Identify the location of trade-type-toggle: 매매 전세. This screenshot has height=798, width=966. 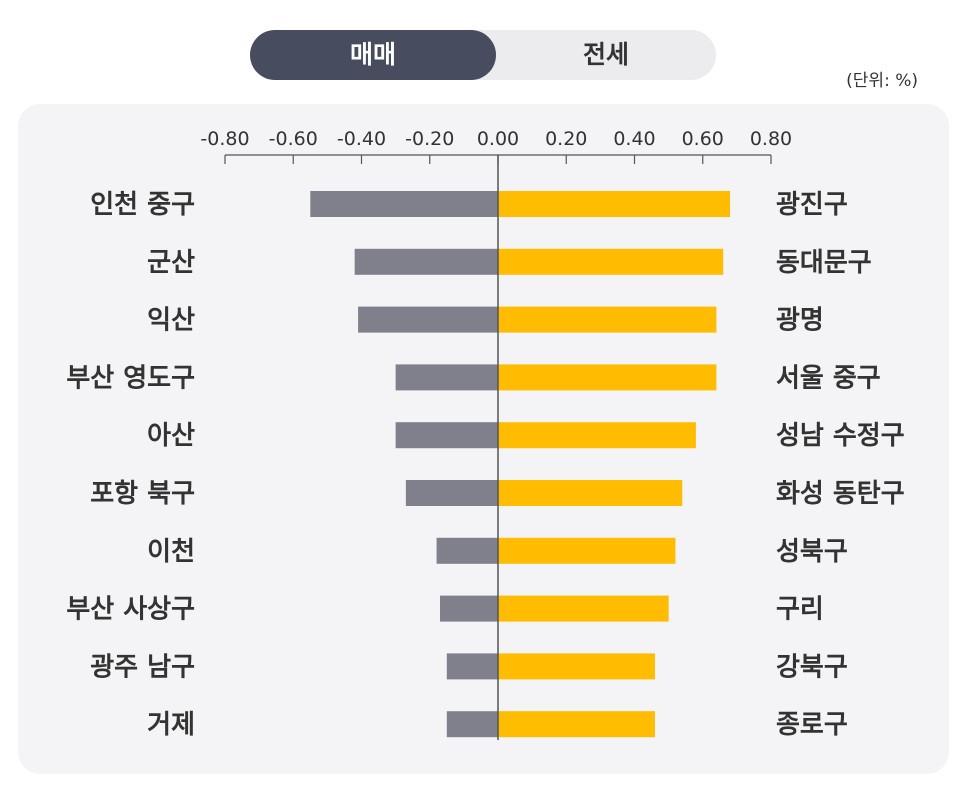
(483, 55).